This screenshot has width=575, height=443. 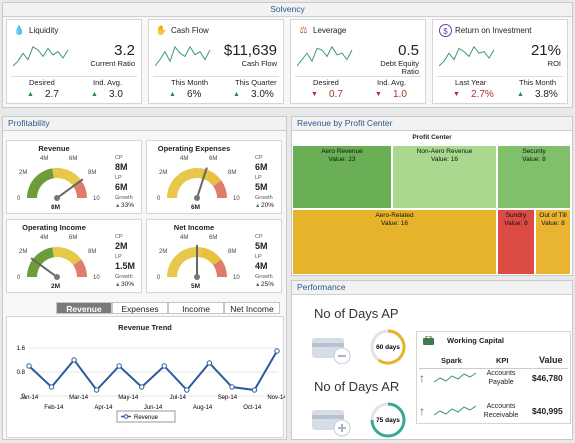 I want to click on kpi-foot-left-value: 2.7%, so click(x=482, y=94).